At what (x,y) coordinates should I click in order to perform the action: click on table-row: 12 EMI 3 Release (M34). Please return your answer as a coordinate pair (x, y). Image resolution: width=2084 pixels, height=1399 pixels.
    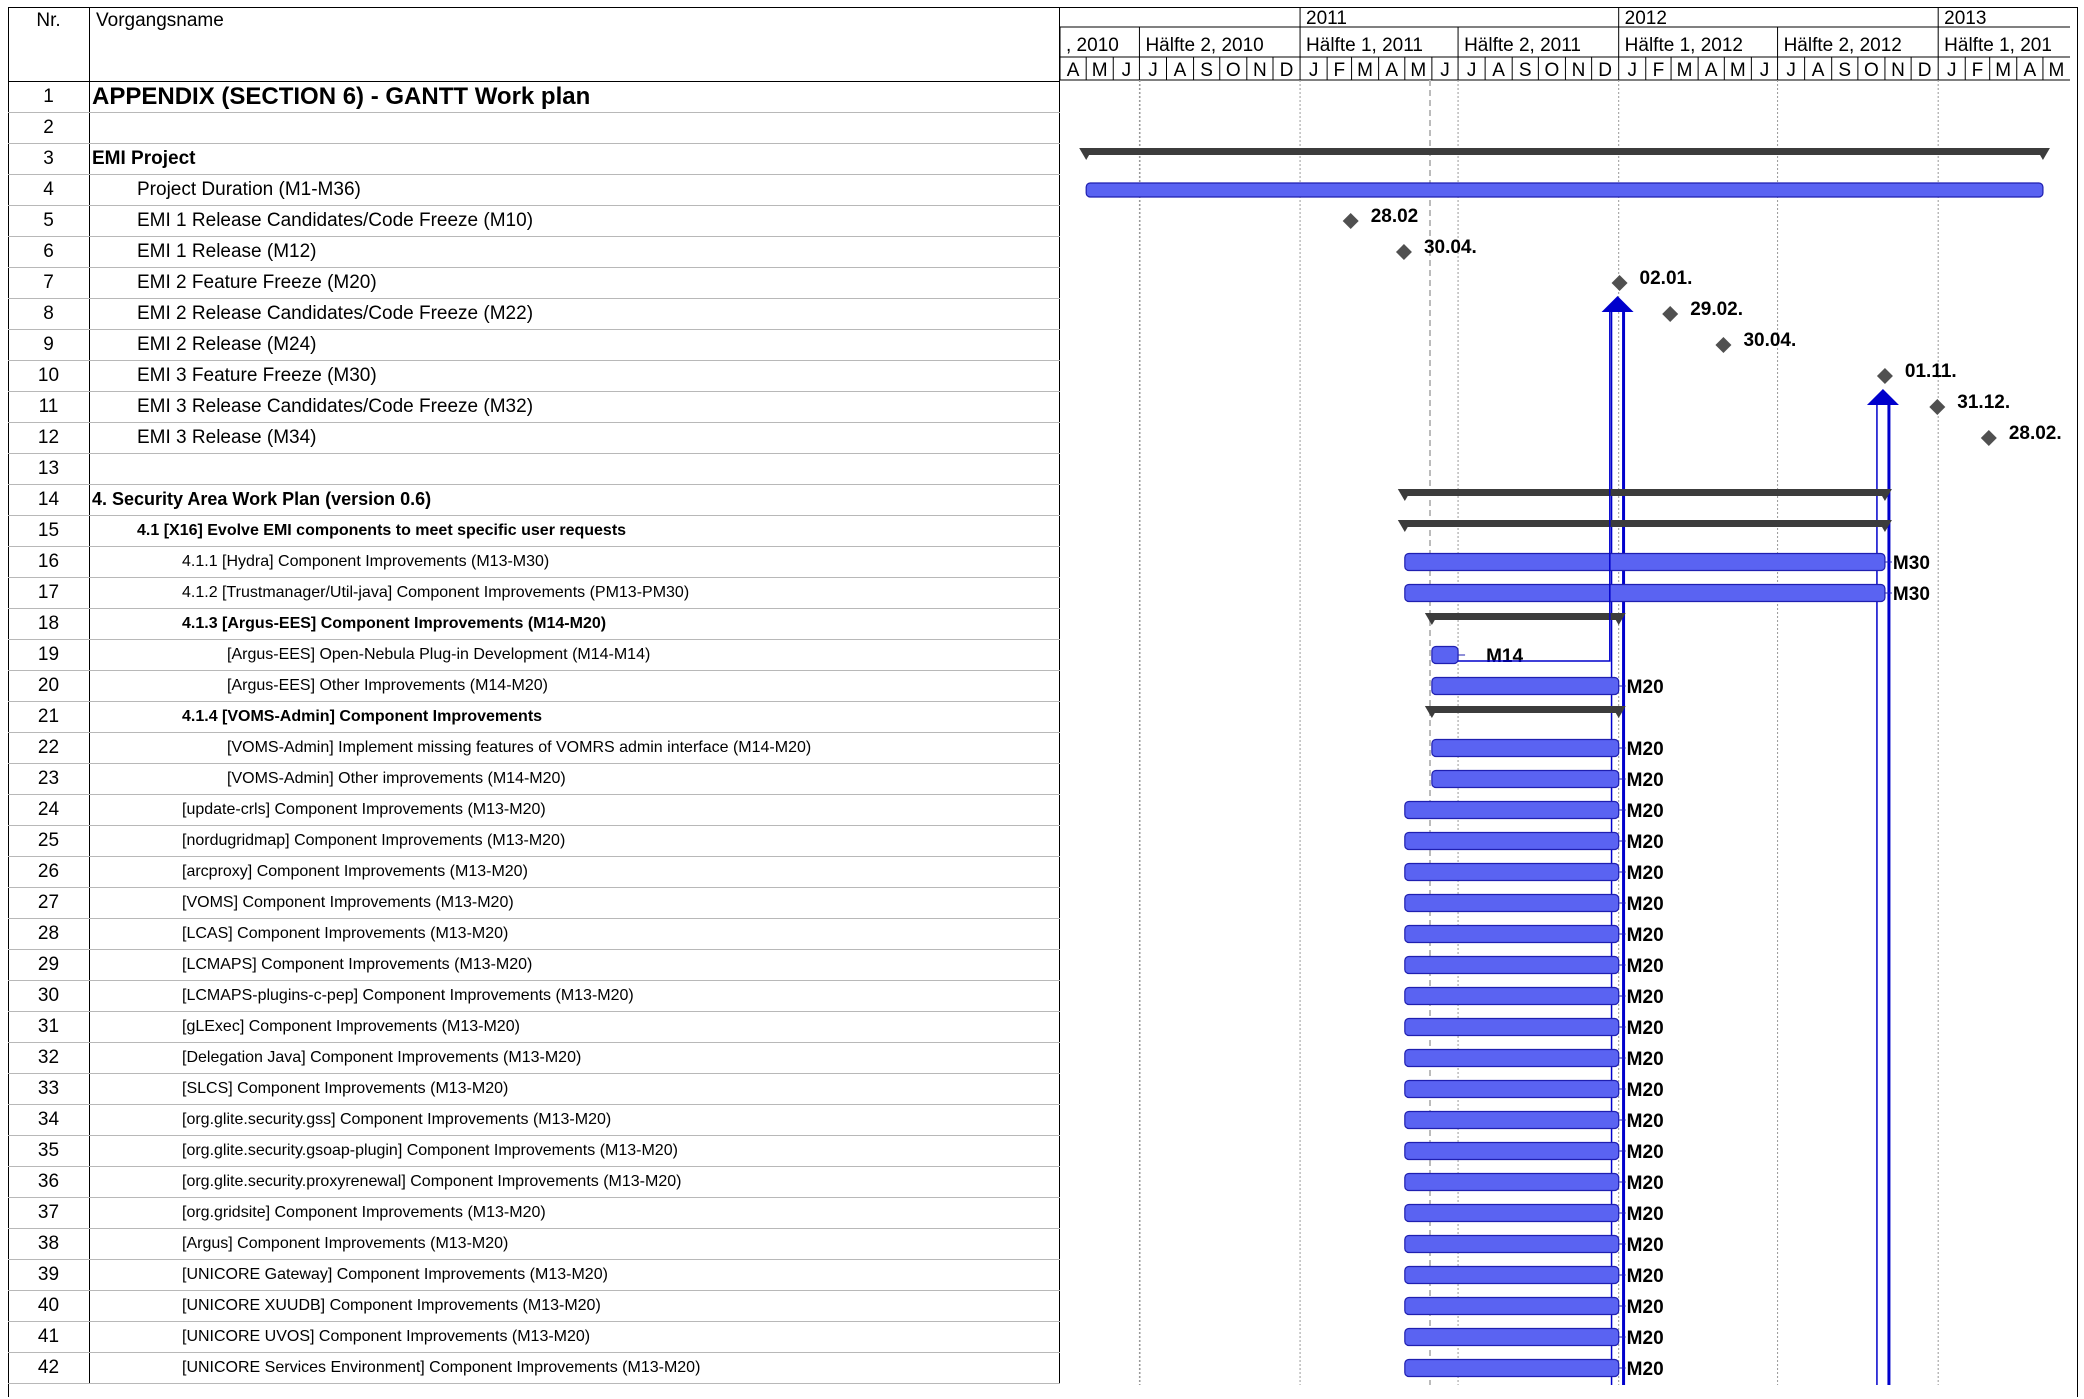
    Looking at the image, I should click on (534, 438).